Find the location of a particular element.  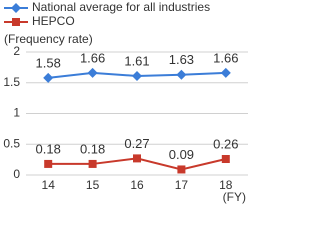

data-label: 0.09 is located at coordinates (181, 154).